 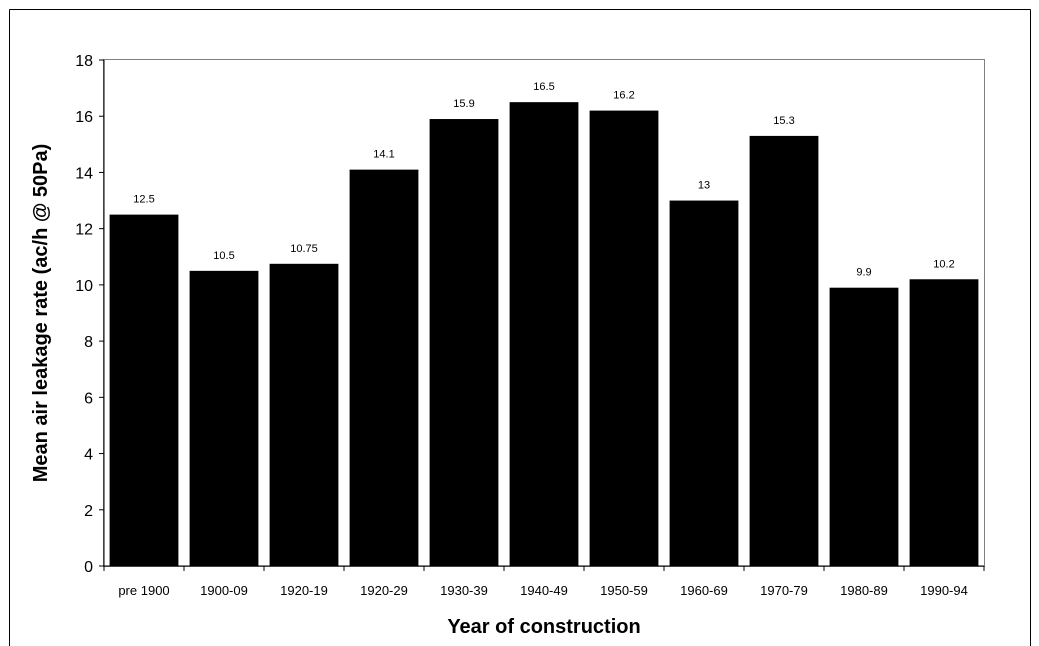 What do you see at coordinates (84, 61) in the screenshot?
I see `y-tick-label: 18` at bounding box center [84, 61].